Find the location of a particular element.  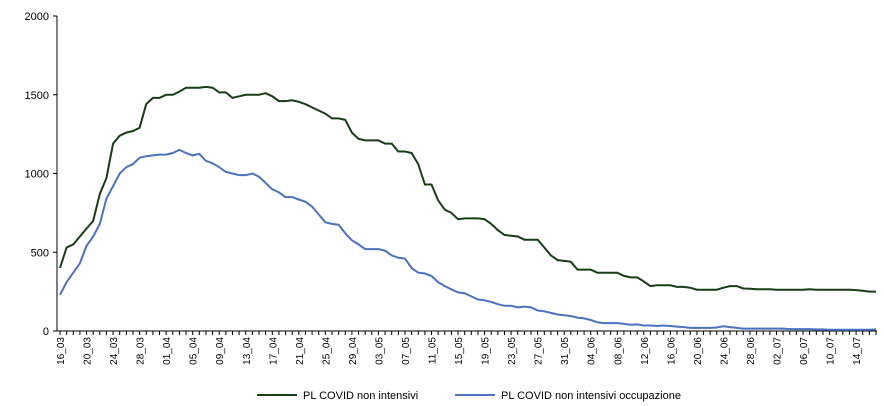

x-tick-label: 28_06 is located at coordinates (751, 351).